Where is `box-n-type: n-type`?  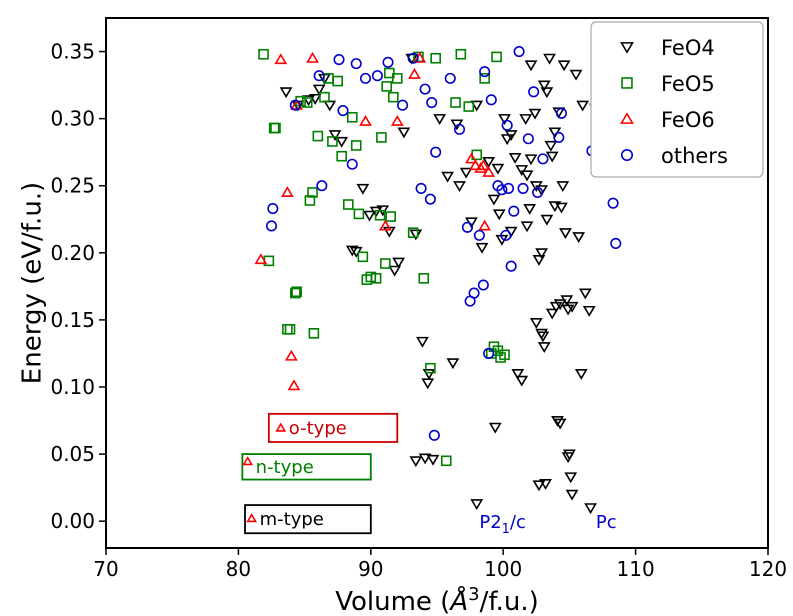 box-n-type: n-type is located at coordinates (306, 467).